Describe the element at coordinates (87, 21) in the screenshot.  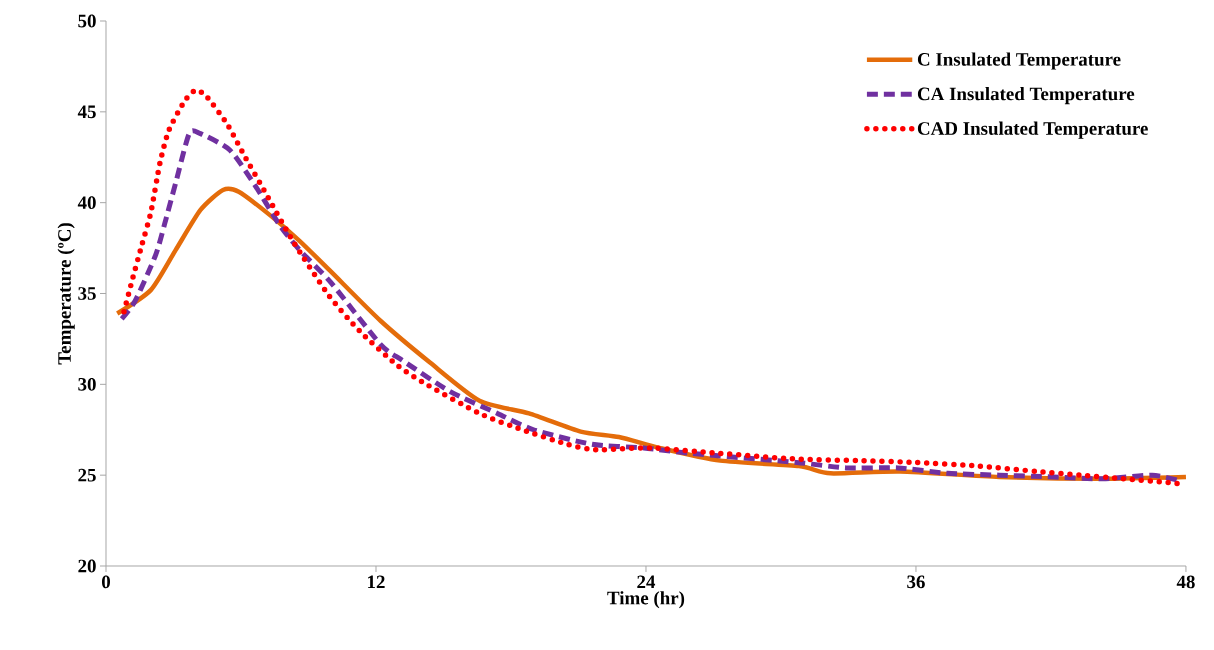
I see `y-tick-label: 50` at that location.